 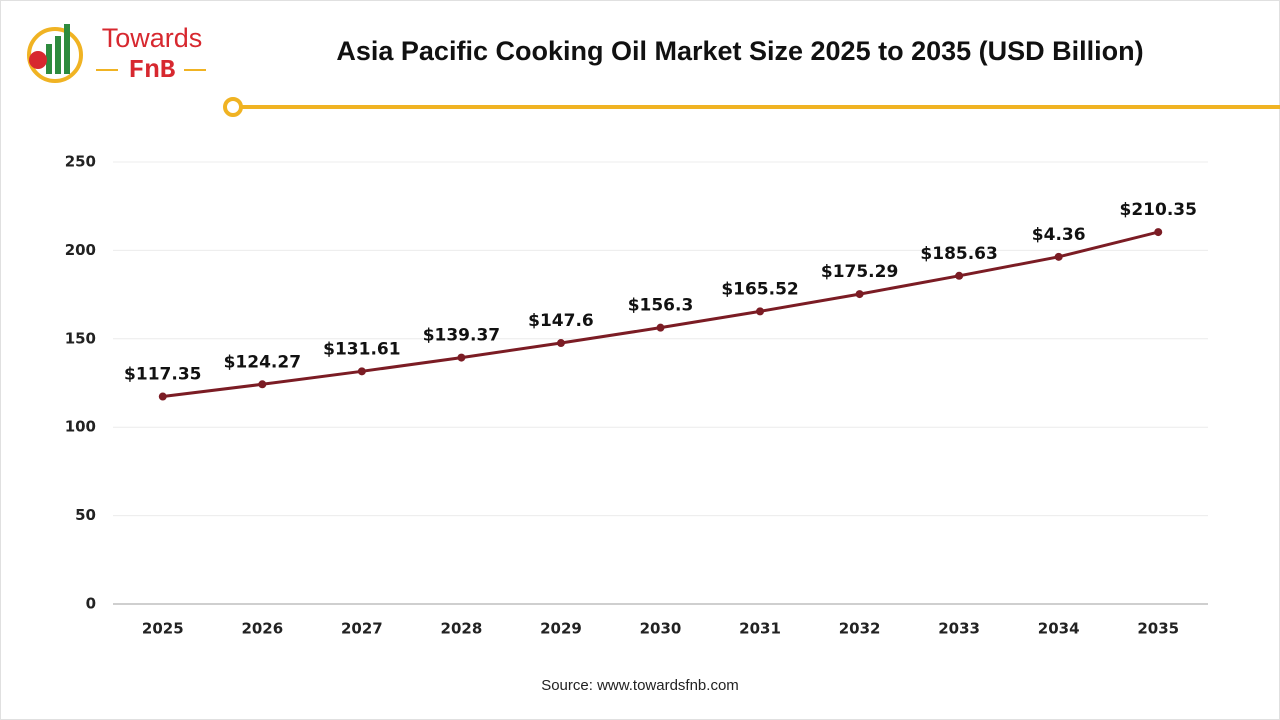 What do you see at coordinates (859, 272) in the screenshot?
I see `data-label: $175.29` at bounding box center [859, 272].